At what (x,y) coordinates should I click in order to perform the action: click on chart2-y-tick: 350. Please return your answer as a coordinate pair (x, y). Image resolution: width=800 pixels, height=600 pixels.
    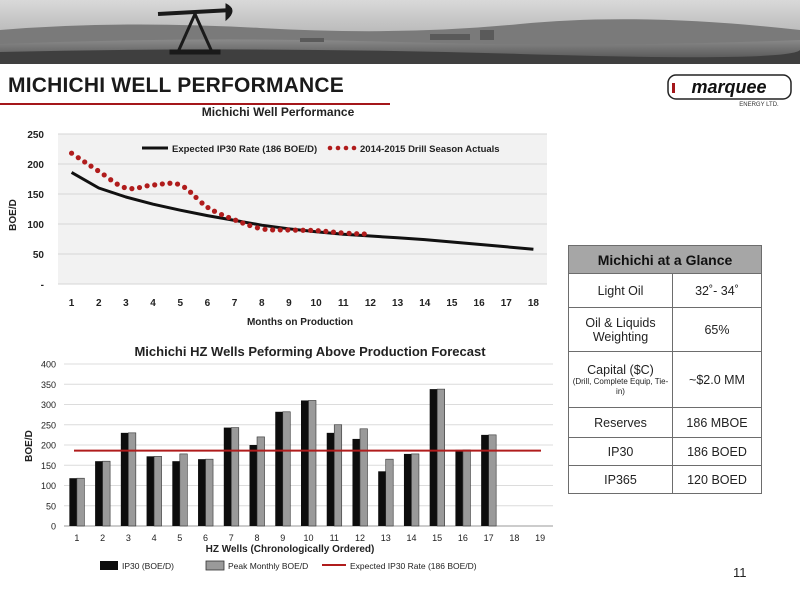
    Looking at the image, I should click on (48, 385).